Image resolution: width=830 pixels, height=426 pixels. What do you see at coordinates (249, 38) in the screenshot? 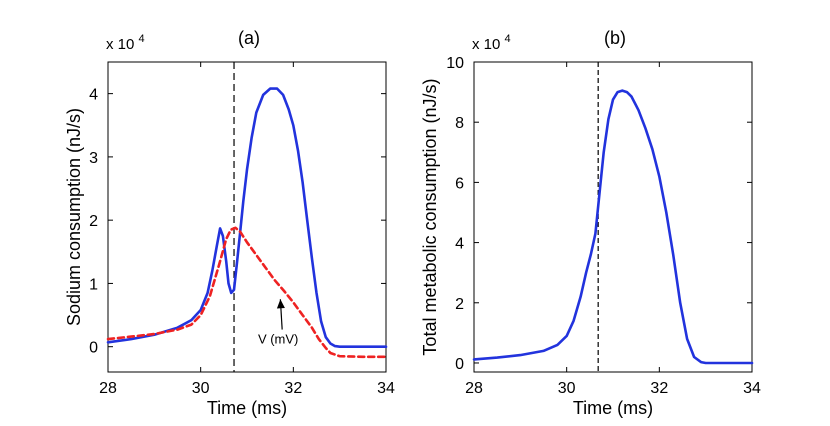
I see `panel-title: (a)` at bounding box center [249, 38].